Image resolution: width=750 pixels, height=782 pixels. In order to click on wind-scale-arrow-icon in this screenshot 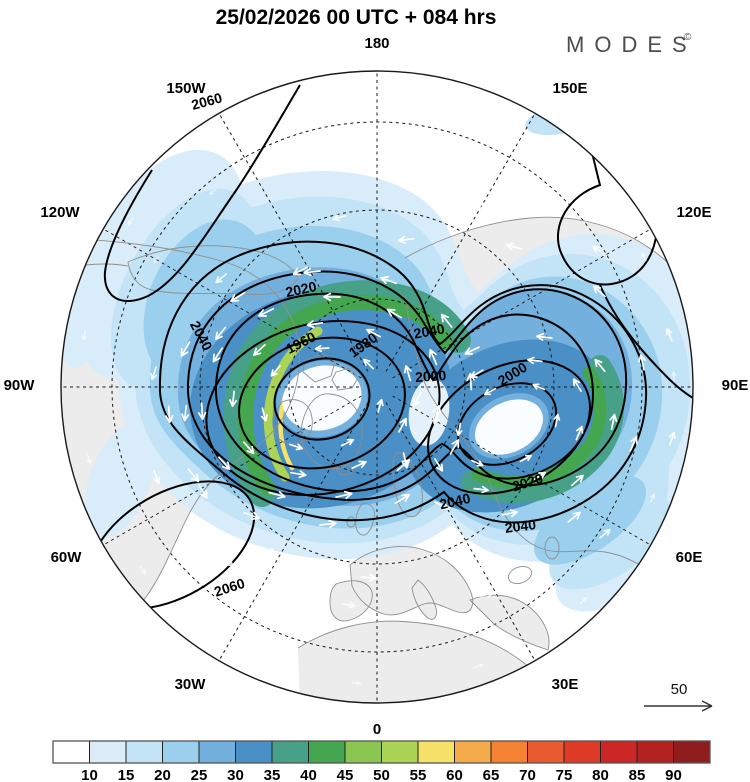, I will do `click(678, 706)`.